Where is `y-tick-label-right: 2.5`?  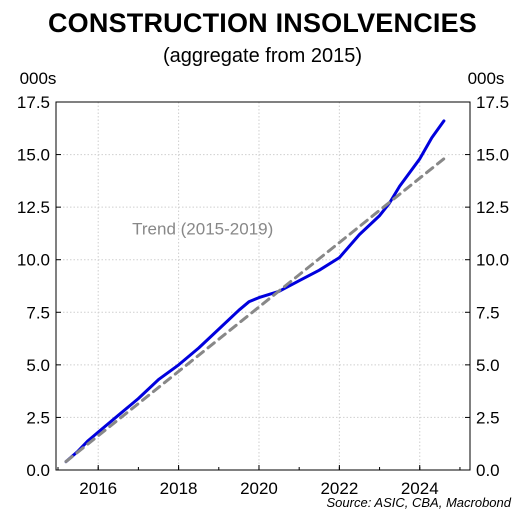
y-tick-label-right: 2.5 is located at coordinates (488, 417).